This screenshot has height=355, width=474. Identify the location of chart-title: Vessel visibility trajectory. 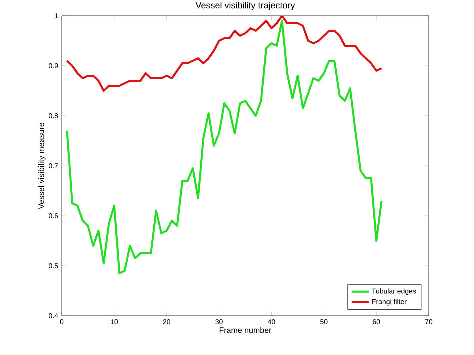
(246, 6).